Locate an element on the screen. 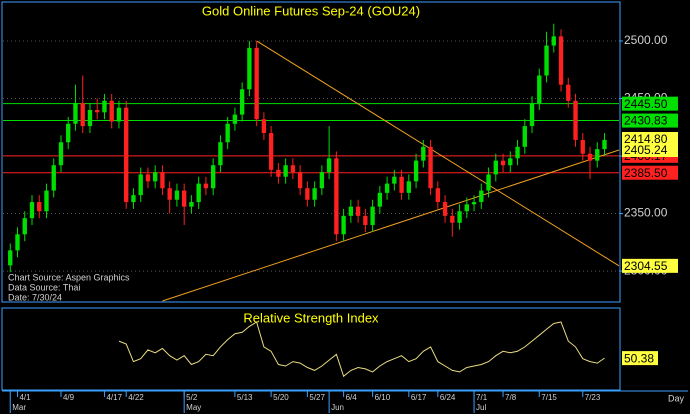 The height and width of the screenshot is (414, 690). rsi-label-box is located at coordinates (640, 358).